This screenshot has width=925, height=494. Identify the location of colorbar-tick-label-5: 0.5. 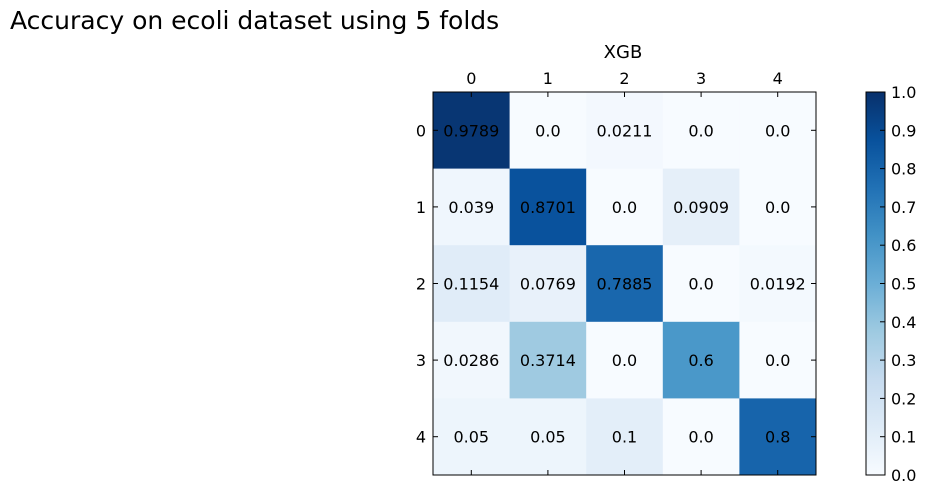
(903, 284).